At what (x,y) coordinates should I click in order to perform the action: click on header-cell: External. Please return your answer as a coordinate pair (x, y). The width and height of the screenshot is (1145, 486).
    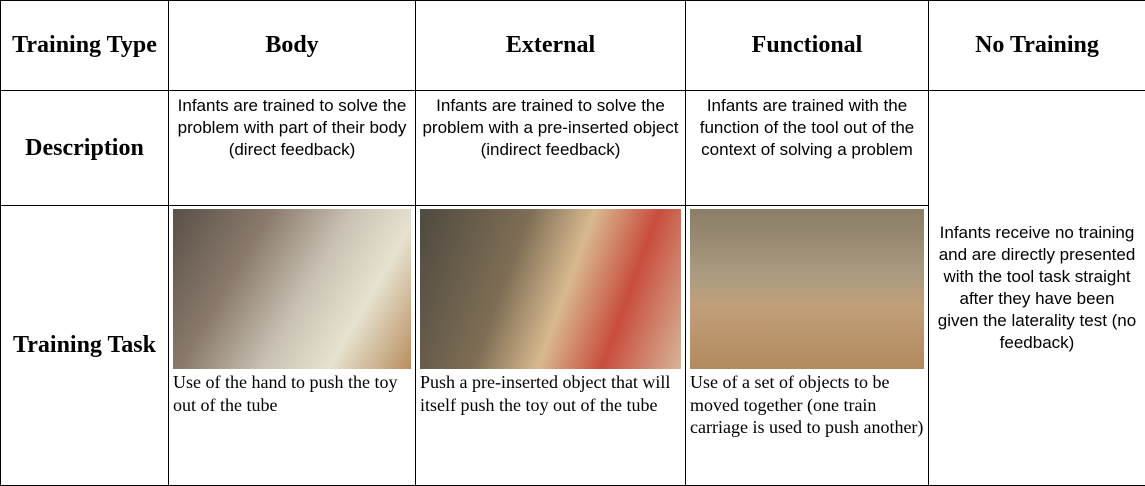
    Looking at the image, I should click on (550, 45).